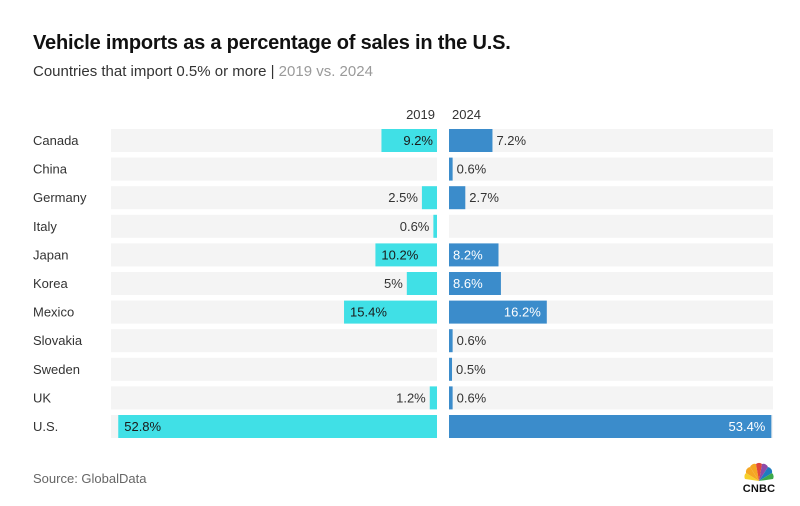 This screenshot has height=506, width=800. What do you see at coordinates (484, 197) in the screenshot?
I see `data-label-2024: 2.7%` at bounding box center [484, 197].